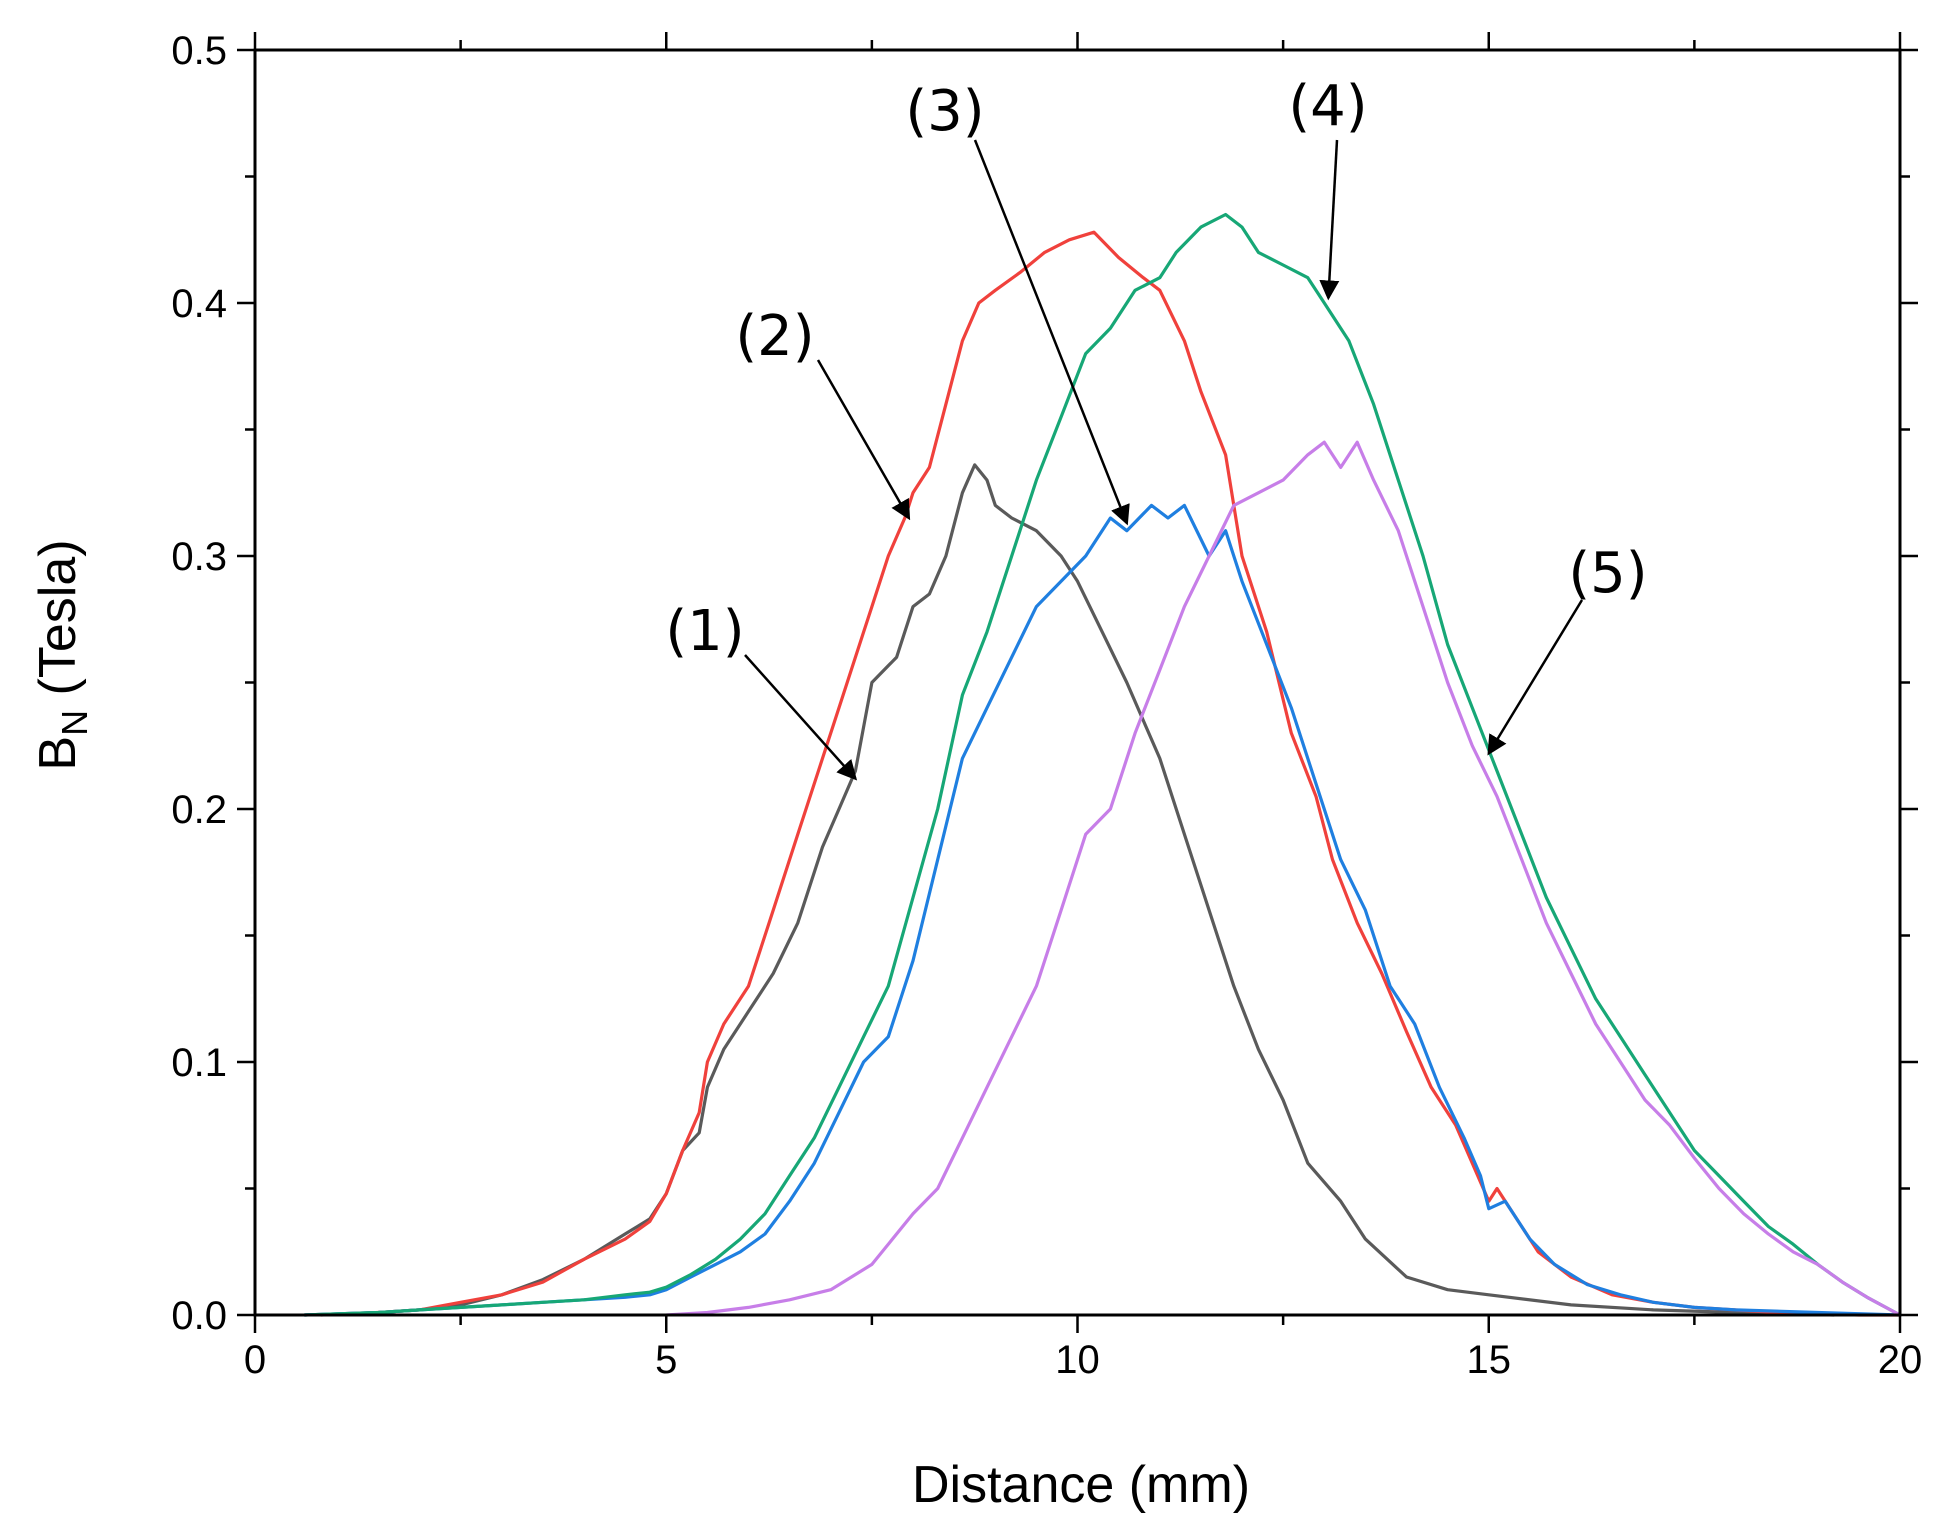 Image resolution: width=1948 pixels, height=1535 pixels. Describe the element at coordinates (199, 1316) in the screenshot. I see `y-tick-label: 0.0` at that location.